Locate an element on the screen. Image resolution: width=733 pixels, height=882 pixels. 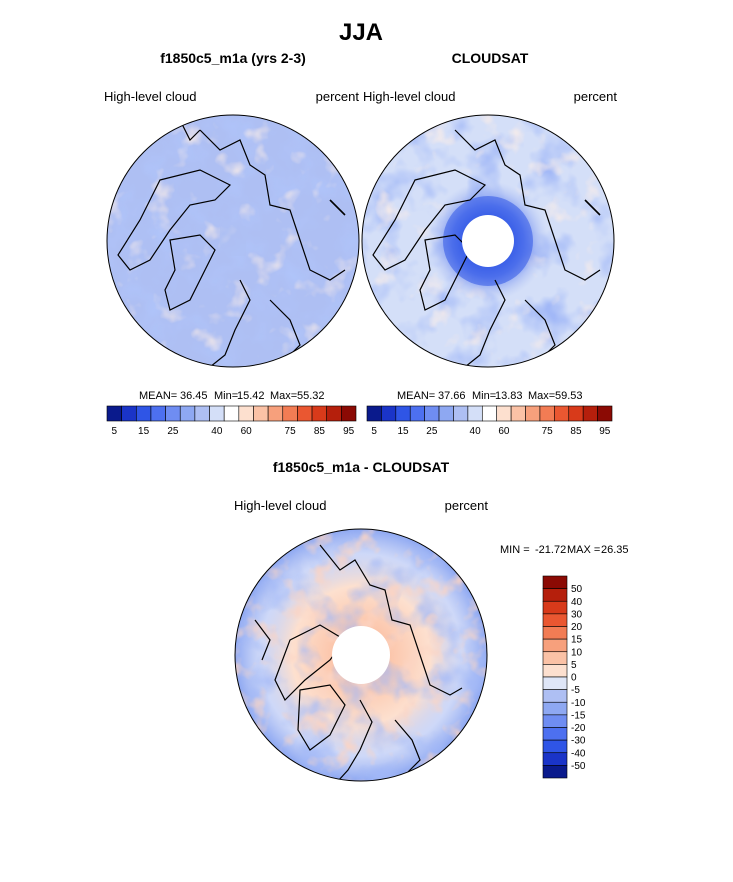
panel-diff-left-label: High-level cloud is located at coordinates (280, 505).